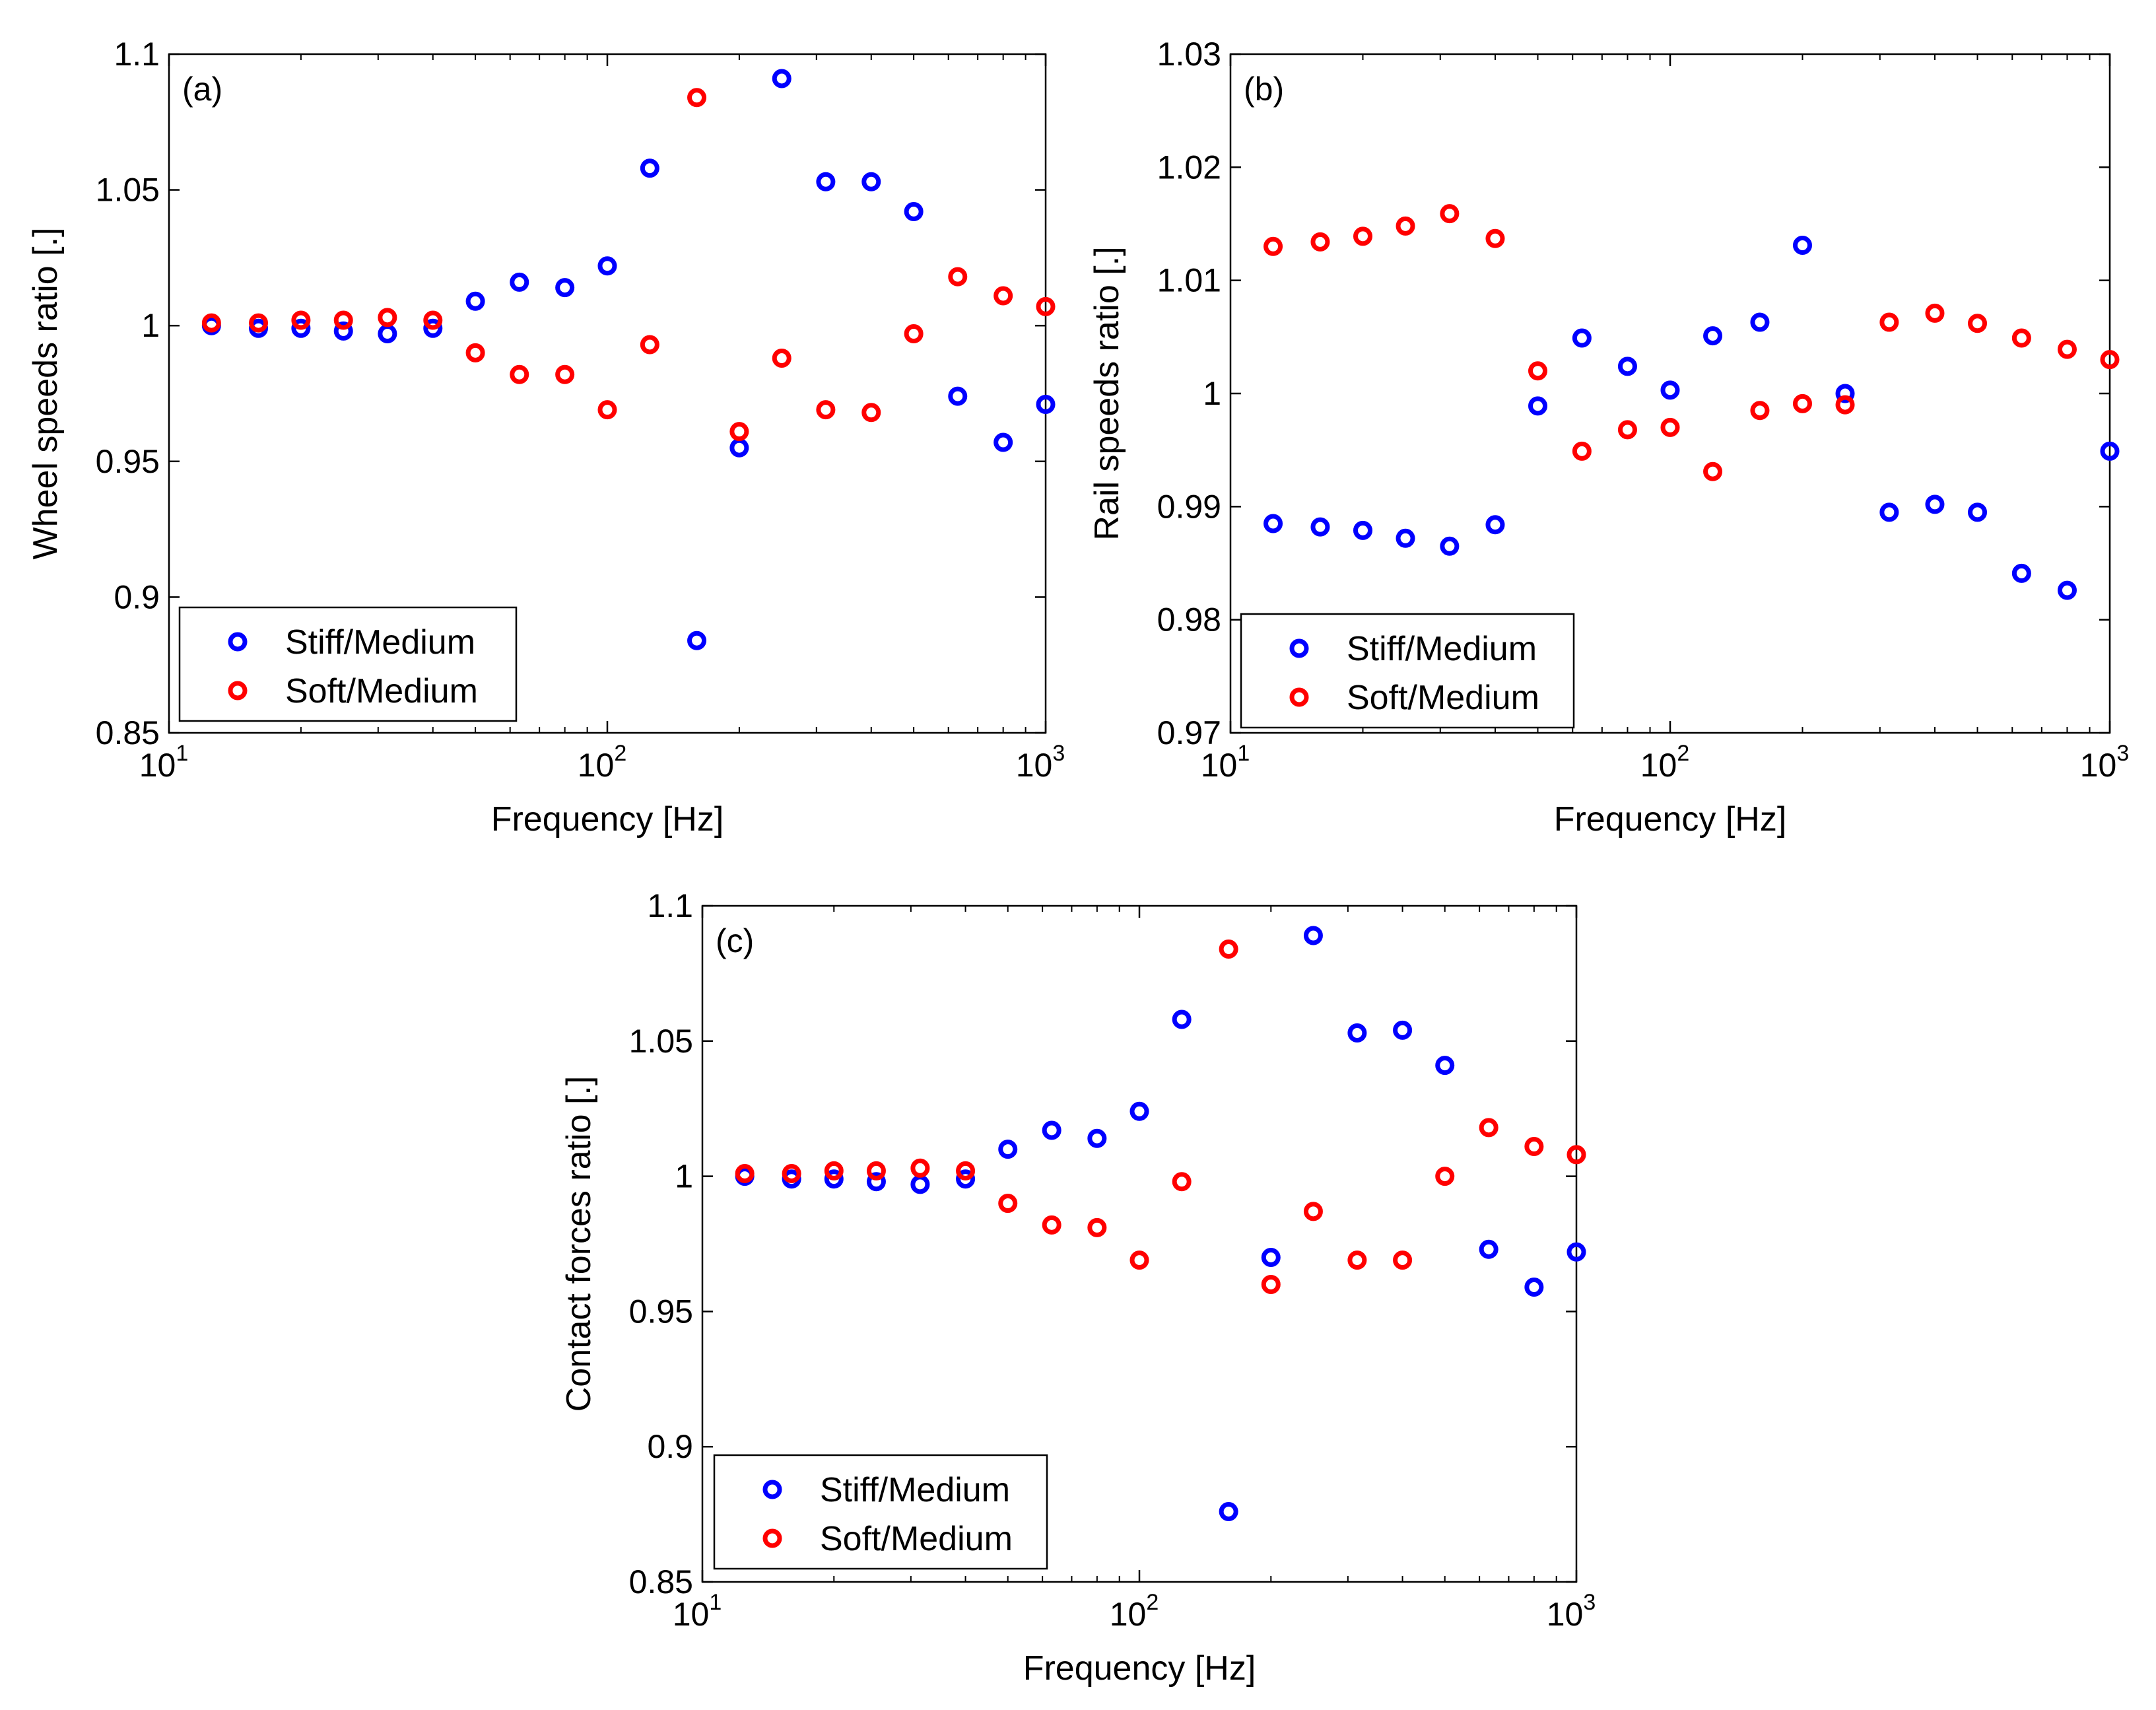 This screenshot has height=1710, width=2156. What do you see at coordinates (1225, 762) in the screenshot?
I see `x-tick-label: 10¹` at bounding box center [1225, 762].